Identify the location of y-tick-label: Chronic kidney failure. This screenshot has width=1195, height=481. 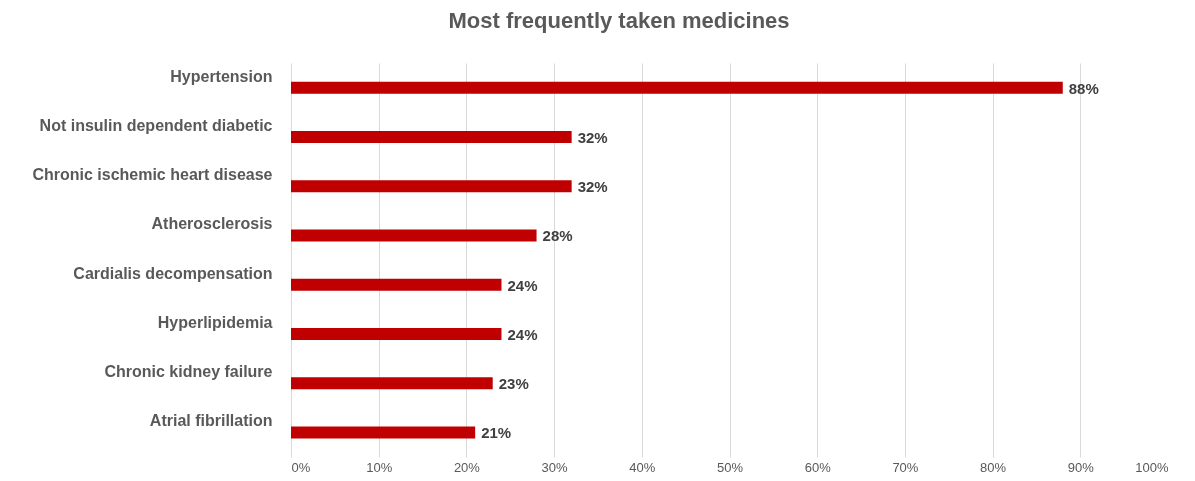
(188, 372).